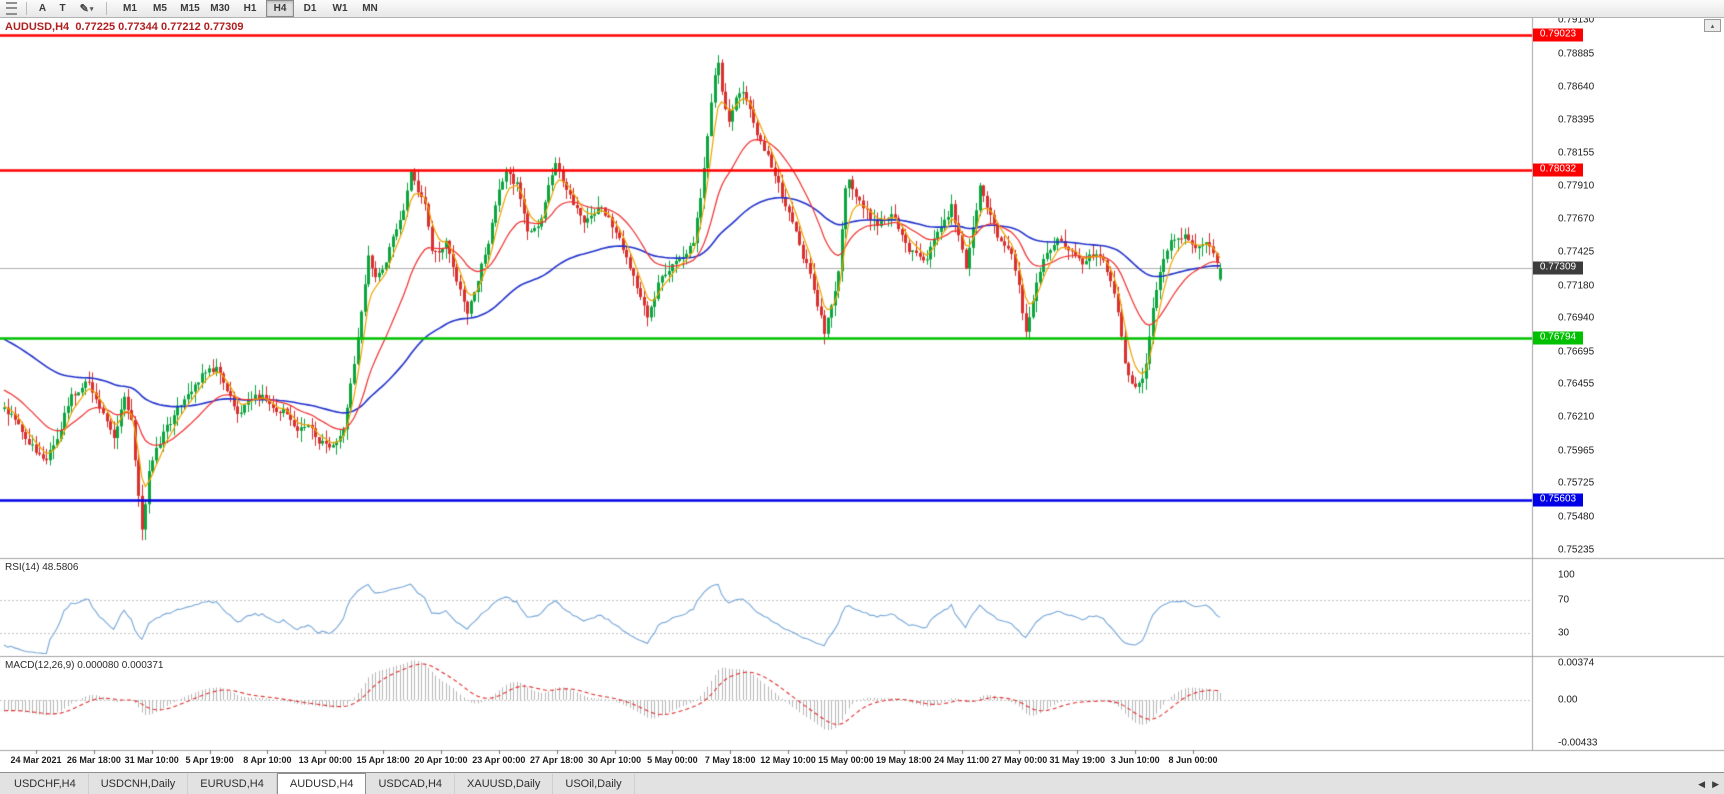 The image size is (1724, 794). Describe the element at coordinates (160, 8) in the screenshot. I see `timeframe-button-m5: M5` at that location.